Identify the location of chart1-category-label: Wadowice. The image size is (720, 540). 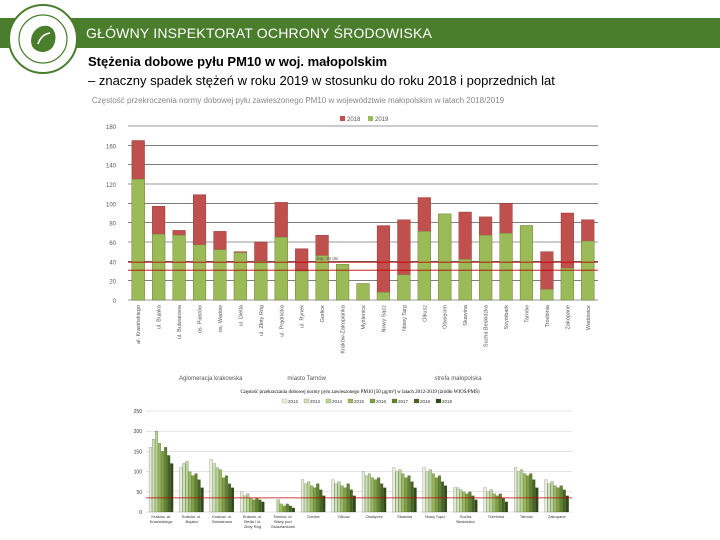
(589, 317).